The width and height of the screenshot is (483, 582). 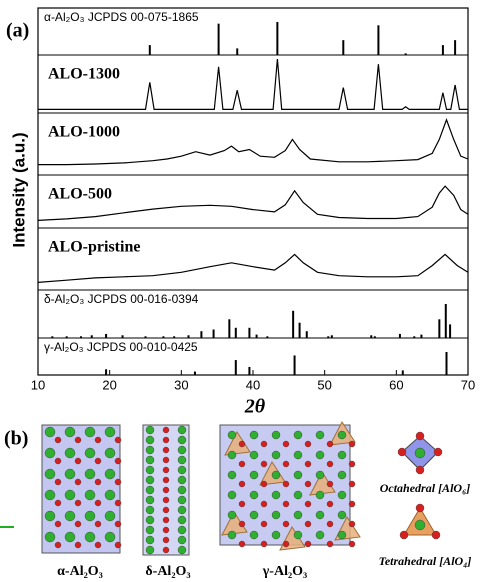 What do you see at coordinates (81, 489) in the screenshot?
I see `unit-cell` at bounding box center [81, 489].